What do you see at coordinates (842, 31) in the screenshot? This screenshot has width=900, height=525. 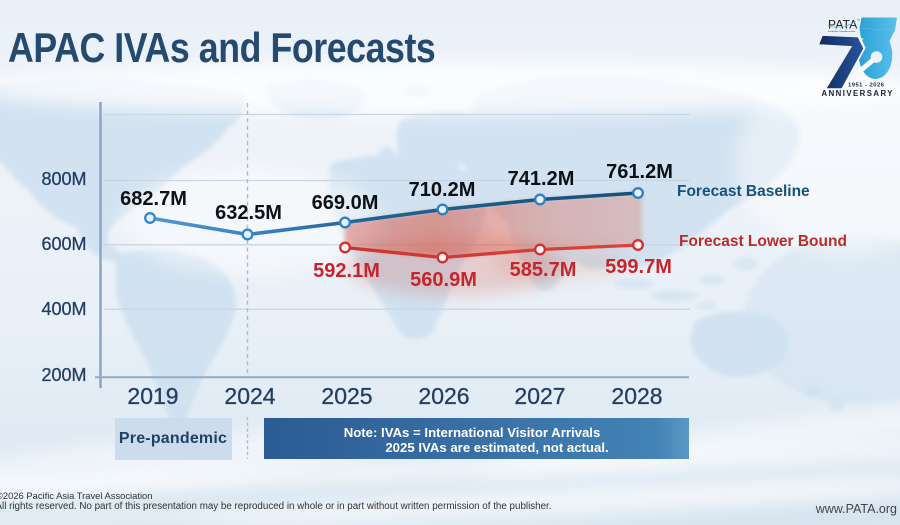 I see `svg-text:Pacific Asia Travel Associatio: Pacific Asia Travel Association` at bounding box center [842, 31].